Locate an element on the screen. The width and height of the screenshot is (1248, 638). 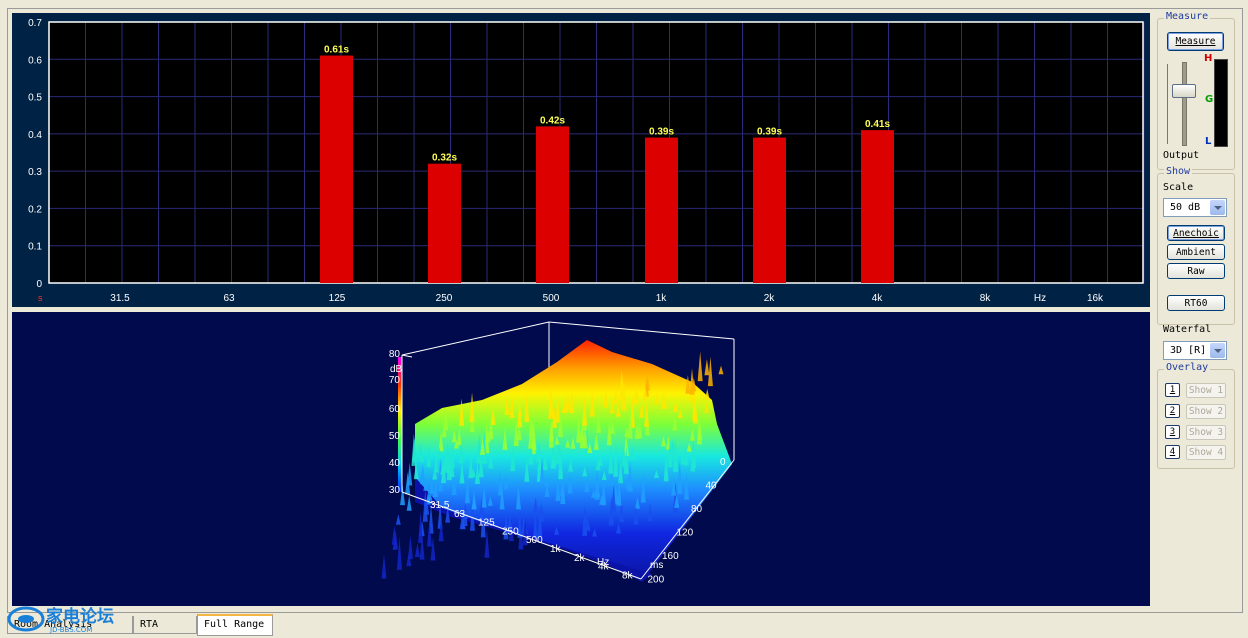
level-l-label: L is located at coordinates (1208, 141).